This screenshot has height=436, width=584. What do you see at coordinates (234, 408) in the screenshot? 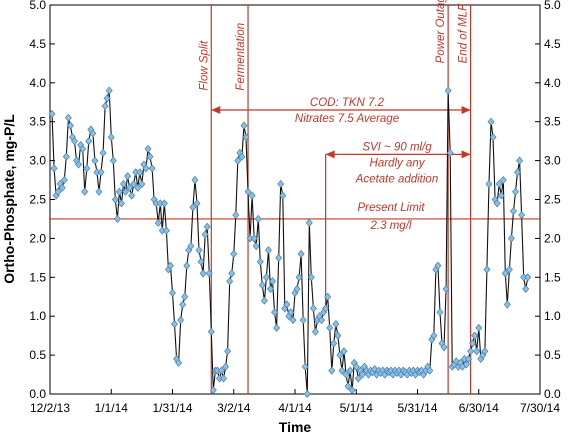
I see `x-tick-label: 3/2/14` at bounding box center [234, 408].